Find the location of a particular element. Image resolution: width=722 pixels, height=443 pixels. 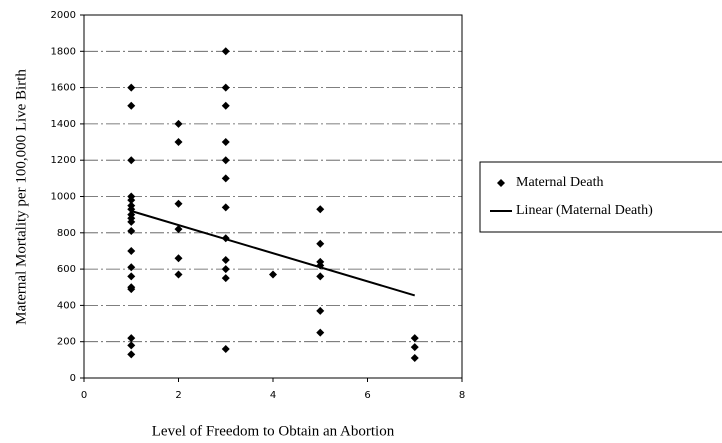

y-tick-label: 200 is located at coordinates (66, 342).